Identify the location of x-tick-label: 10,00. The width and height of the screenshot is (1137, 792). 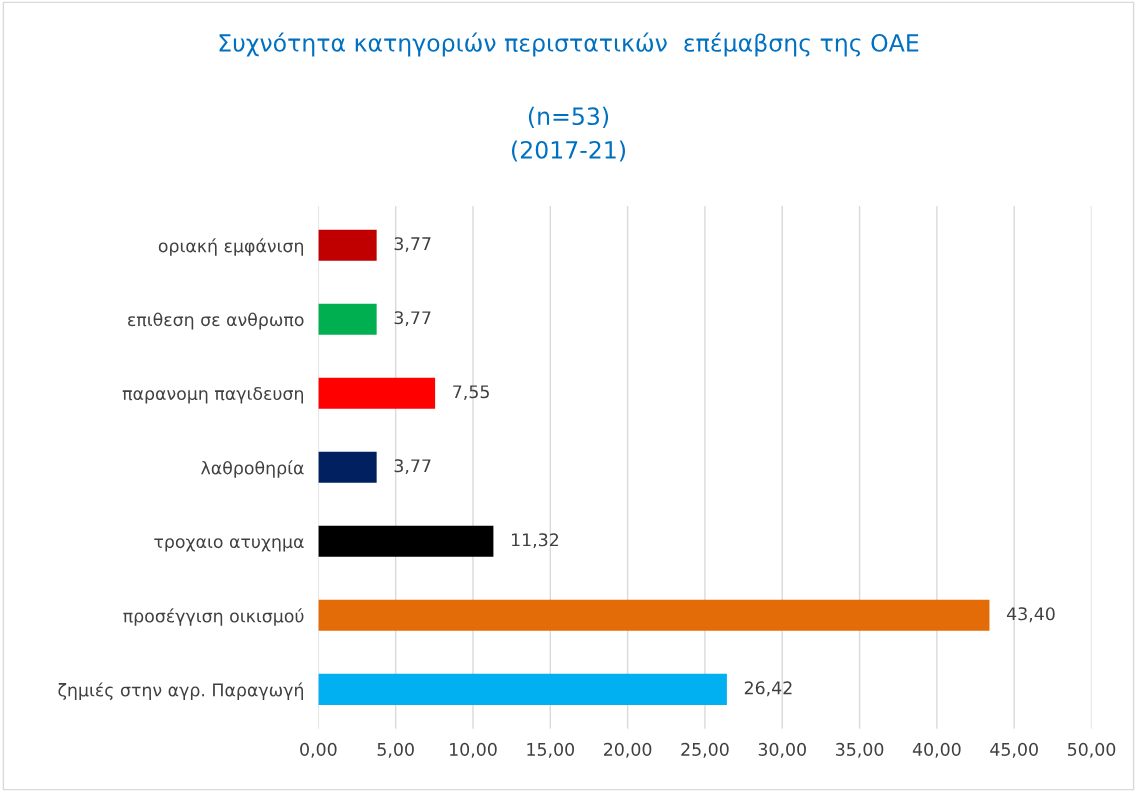
(473, 750).